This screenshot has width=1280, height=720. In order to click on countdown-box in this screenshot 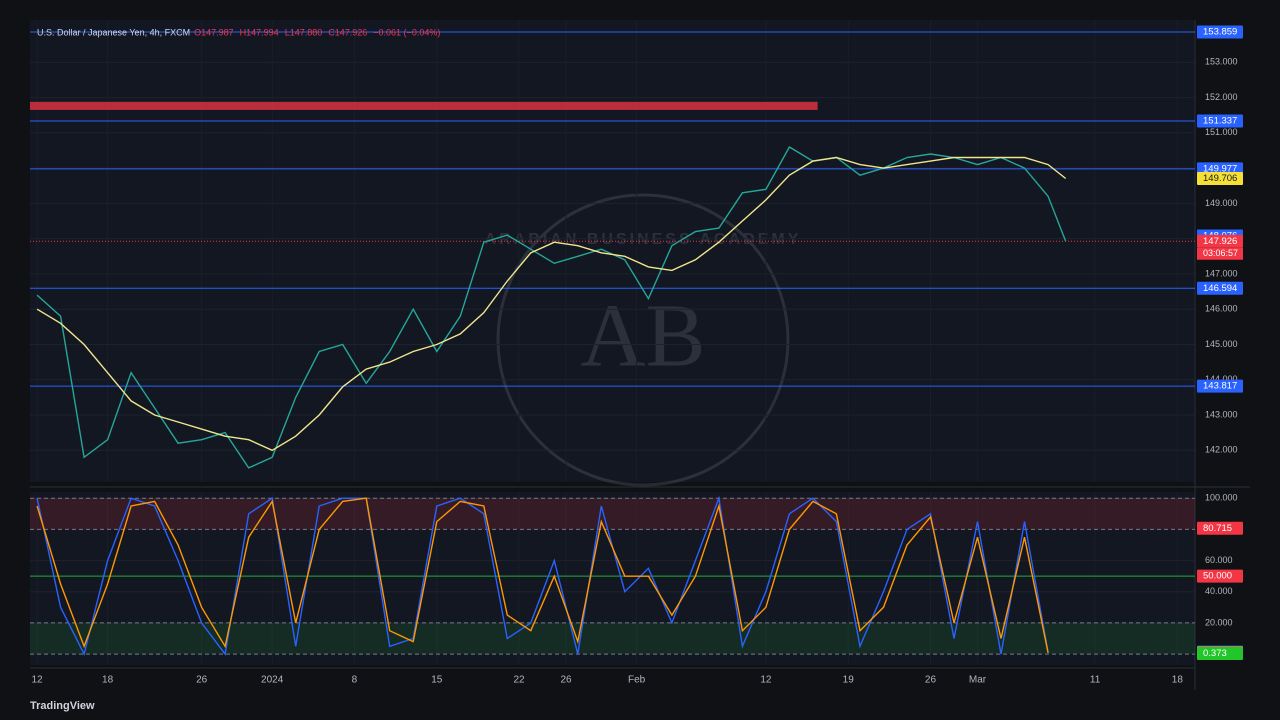, I will do `click(1220, 253)`.